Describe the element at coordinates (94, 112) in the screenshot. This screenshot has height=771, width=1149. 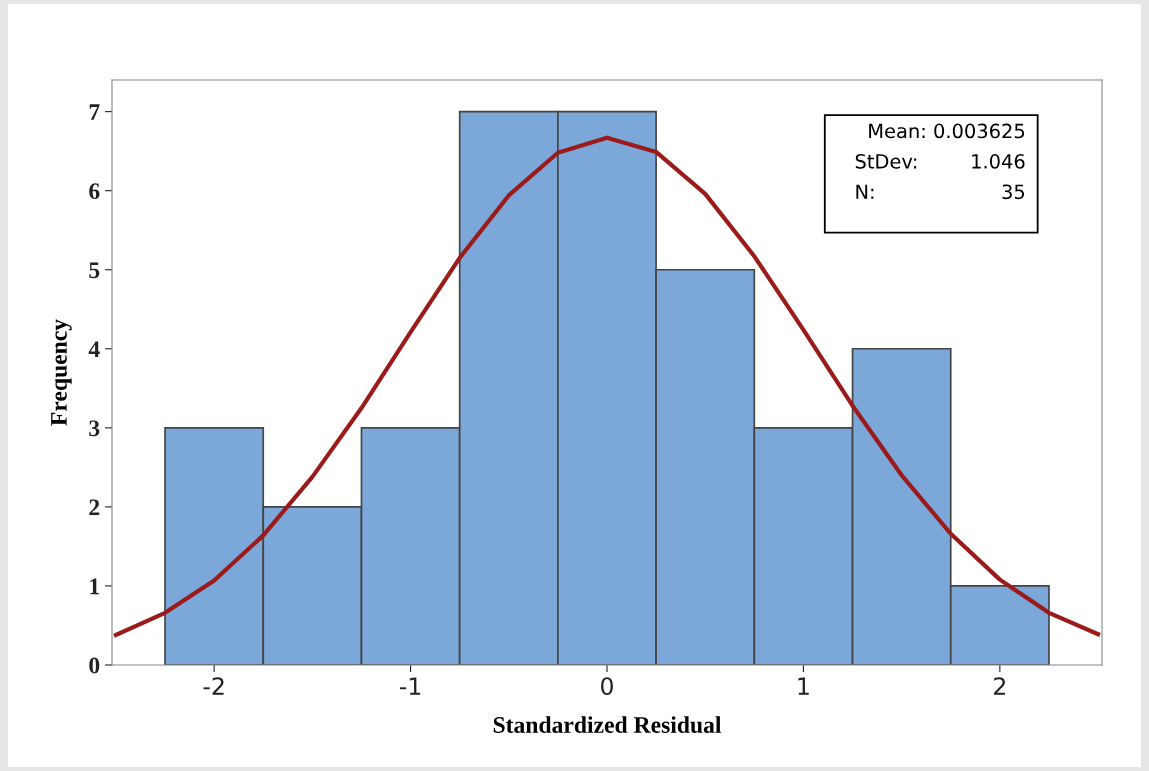
I see `y-tick-label: 7` at that location.